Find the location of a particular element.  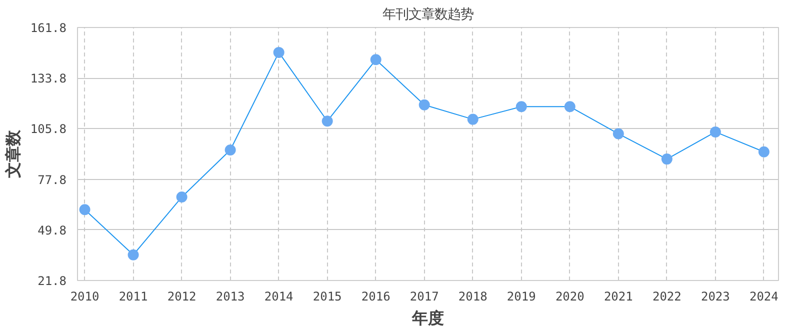

x-tick-label: 2014 is located at coordinates (279, 297).